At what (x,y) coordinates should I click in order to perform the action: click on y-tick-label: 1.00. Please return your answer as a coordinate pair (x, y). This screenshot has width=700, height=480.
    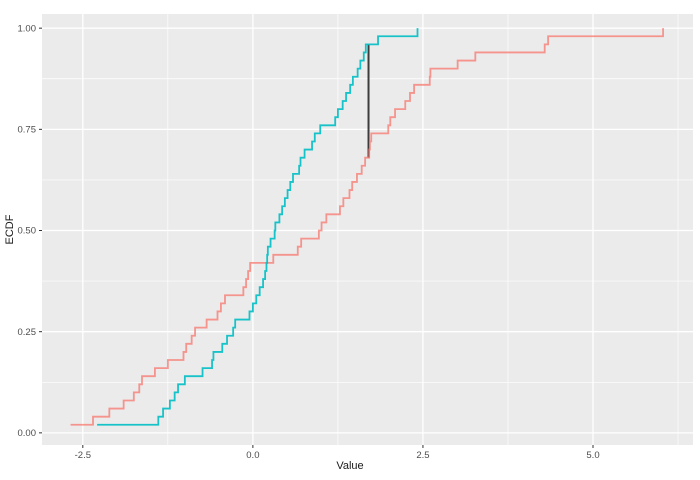
    Looking at the image, I should click on (27, 28).